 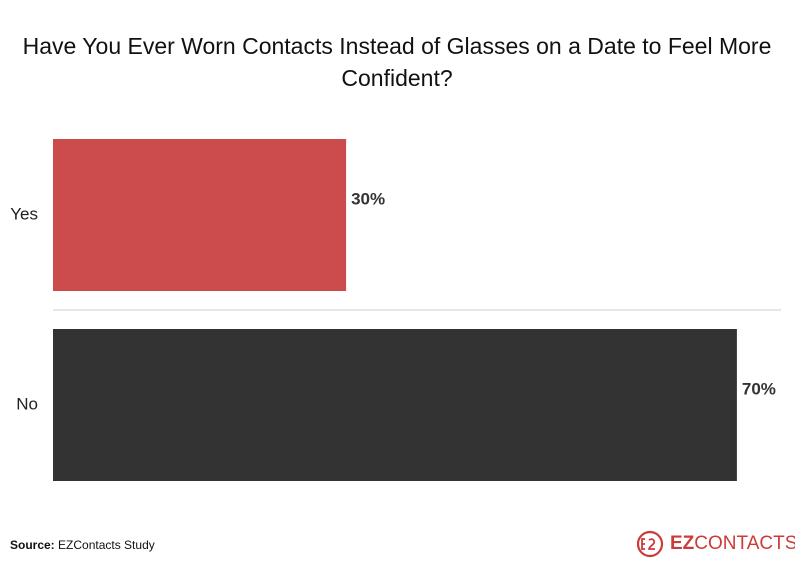 What do you see at coordinates (106, 545) in the screenshot?
I see `source-text: EZContacts Study` at bounding box center [106, 545].